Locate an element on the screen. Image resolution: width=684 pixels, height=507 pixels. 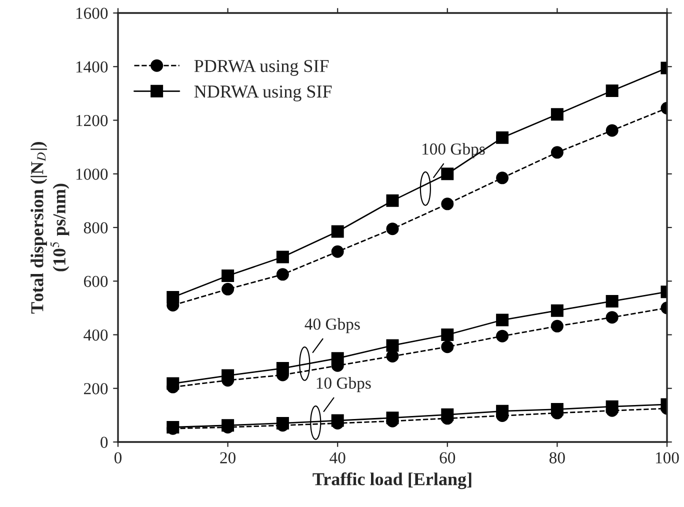
x-tick-label: 80 is located at coordinates (557, 458).